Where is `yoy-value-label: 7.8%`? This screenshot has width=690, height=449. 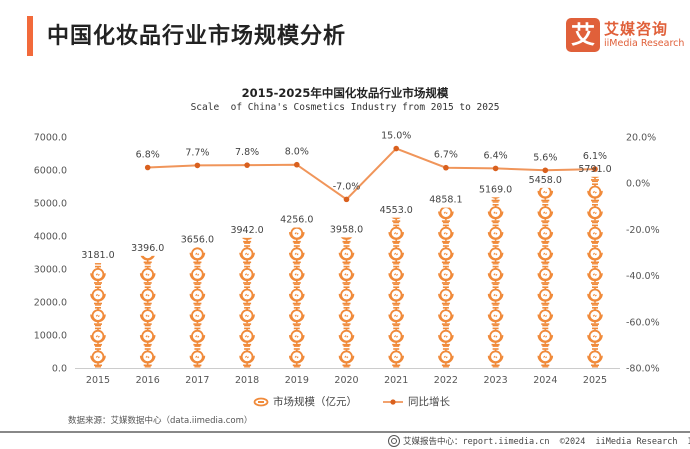 yoy-value-label: 7.8% is located at coordinates (247, 152).